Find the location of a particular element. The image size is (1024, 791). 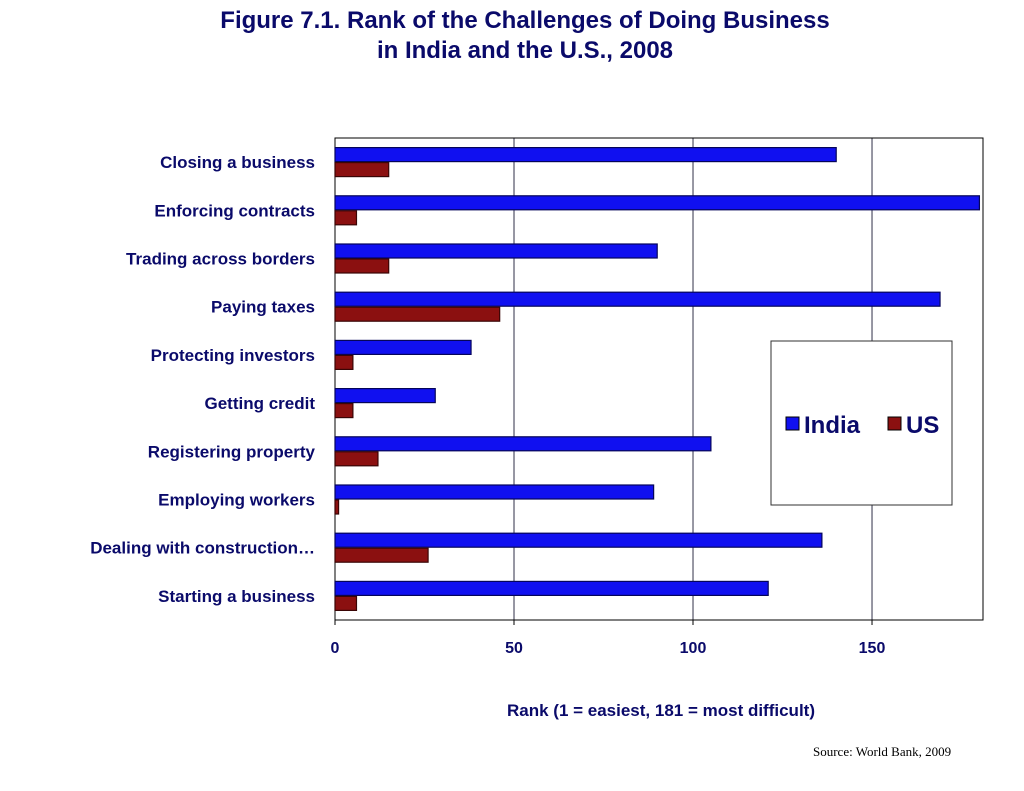

category-label: Employing workers is located at coordinates (236, 500).